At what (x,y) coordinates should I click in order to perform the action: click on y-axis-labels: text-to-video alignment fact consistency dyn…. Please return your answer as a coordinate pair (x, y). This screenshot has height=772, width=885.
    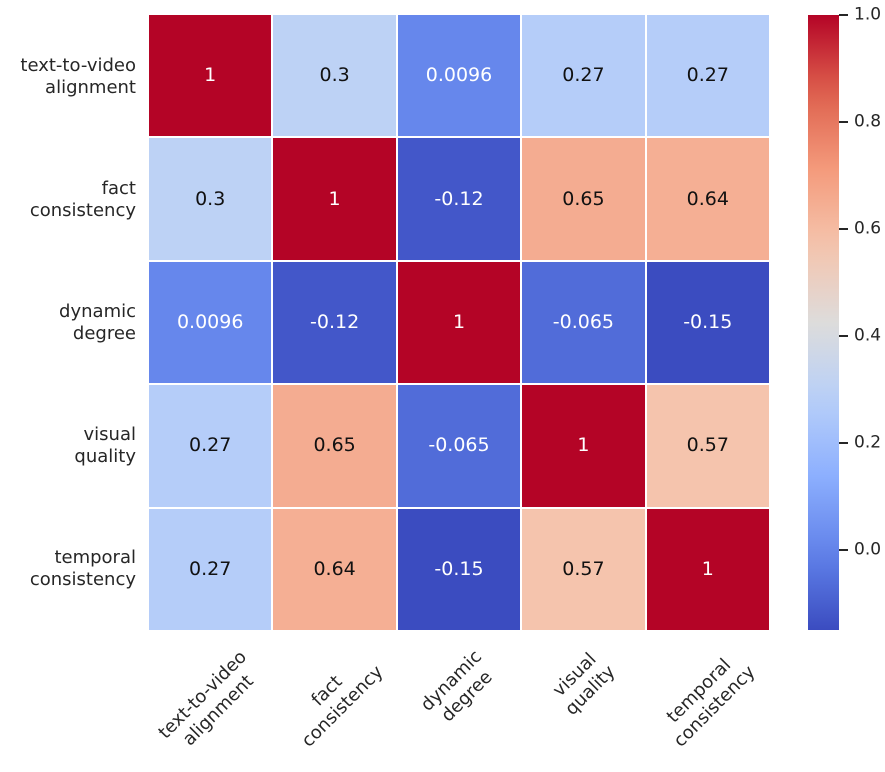
    Looking at the image, I should click on (68, 322).